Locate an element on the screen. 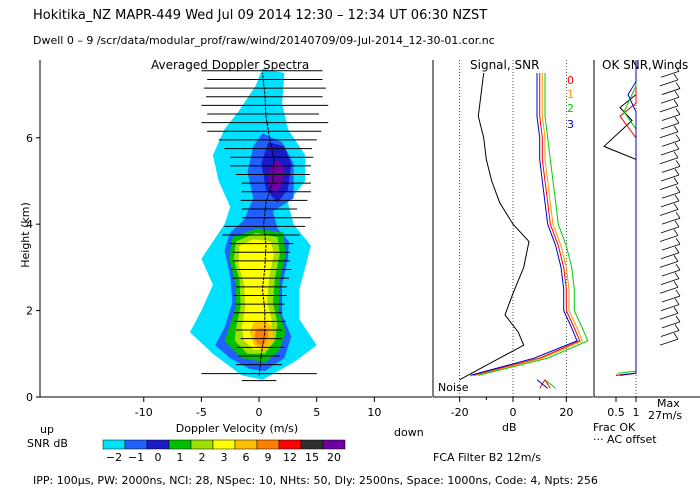  signal-xlabel: dB is located at coordinates (509, 427).